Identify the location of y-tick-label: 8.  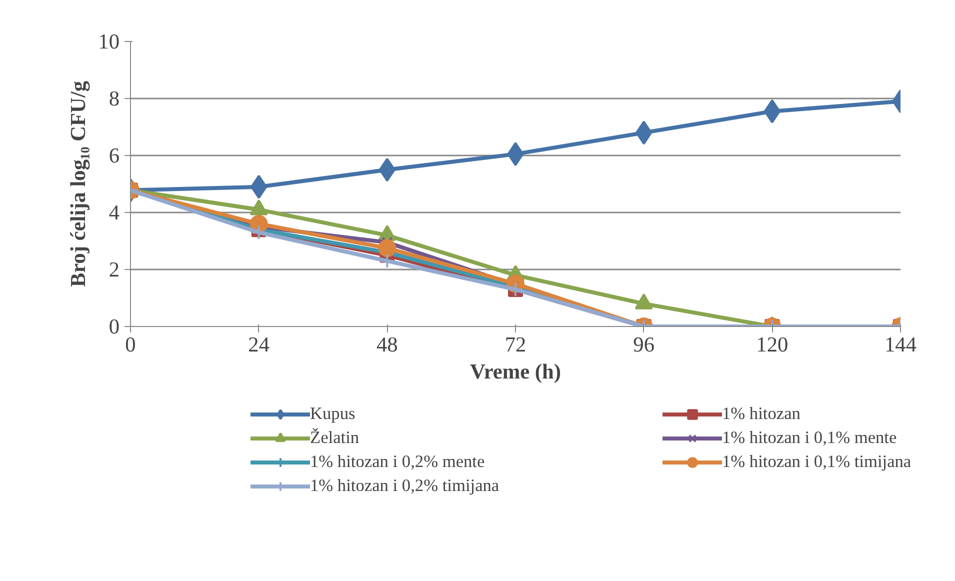
(114, 98).